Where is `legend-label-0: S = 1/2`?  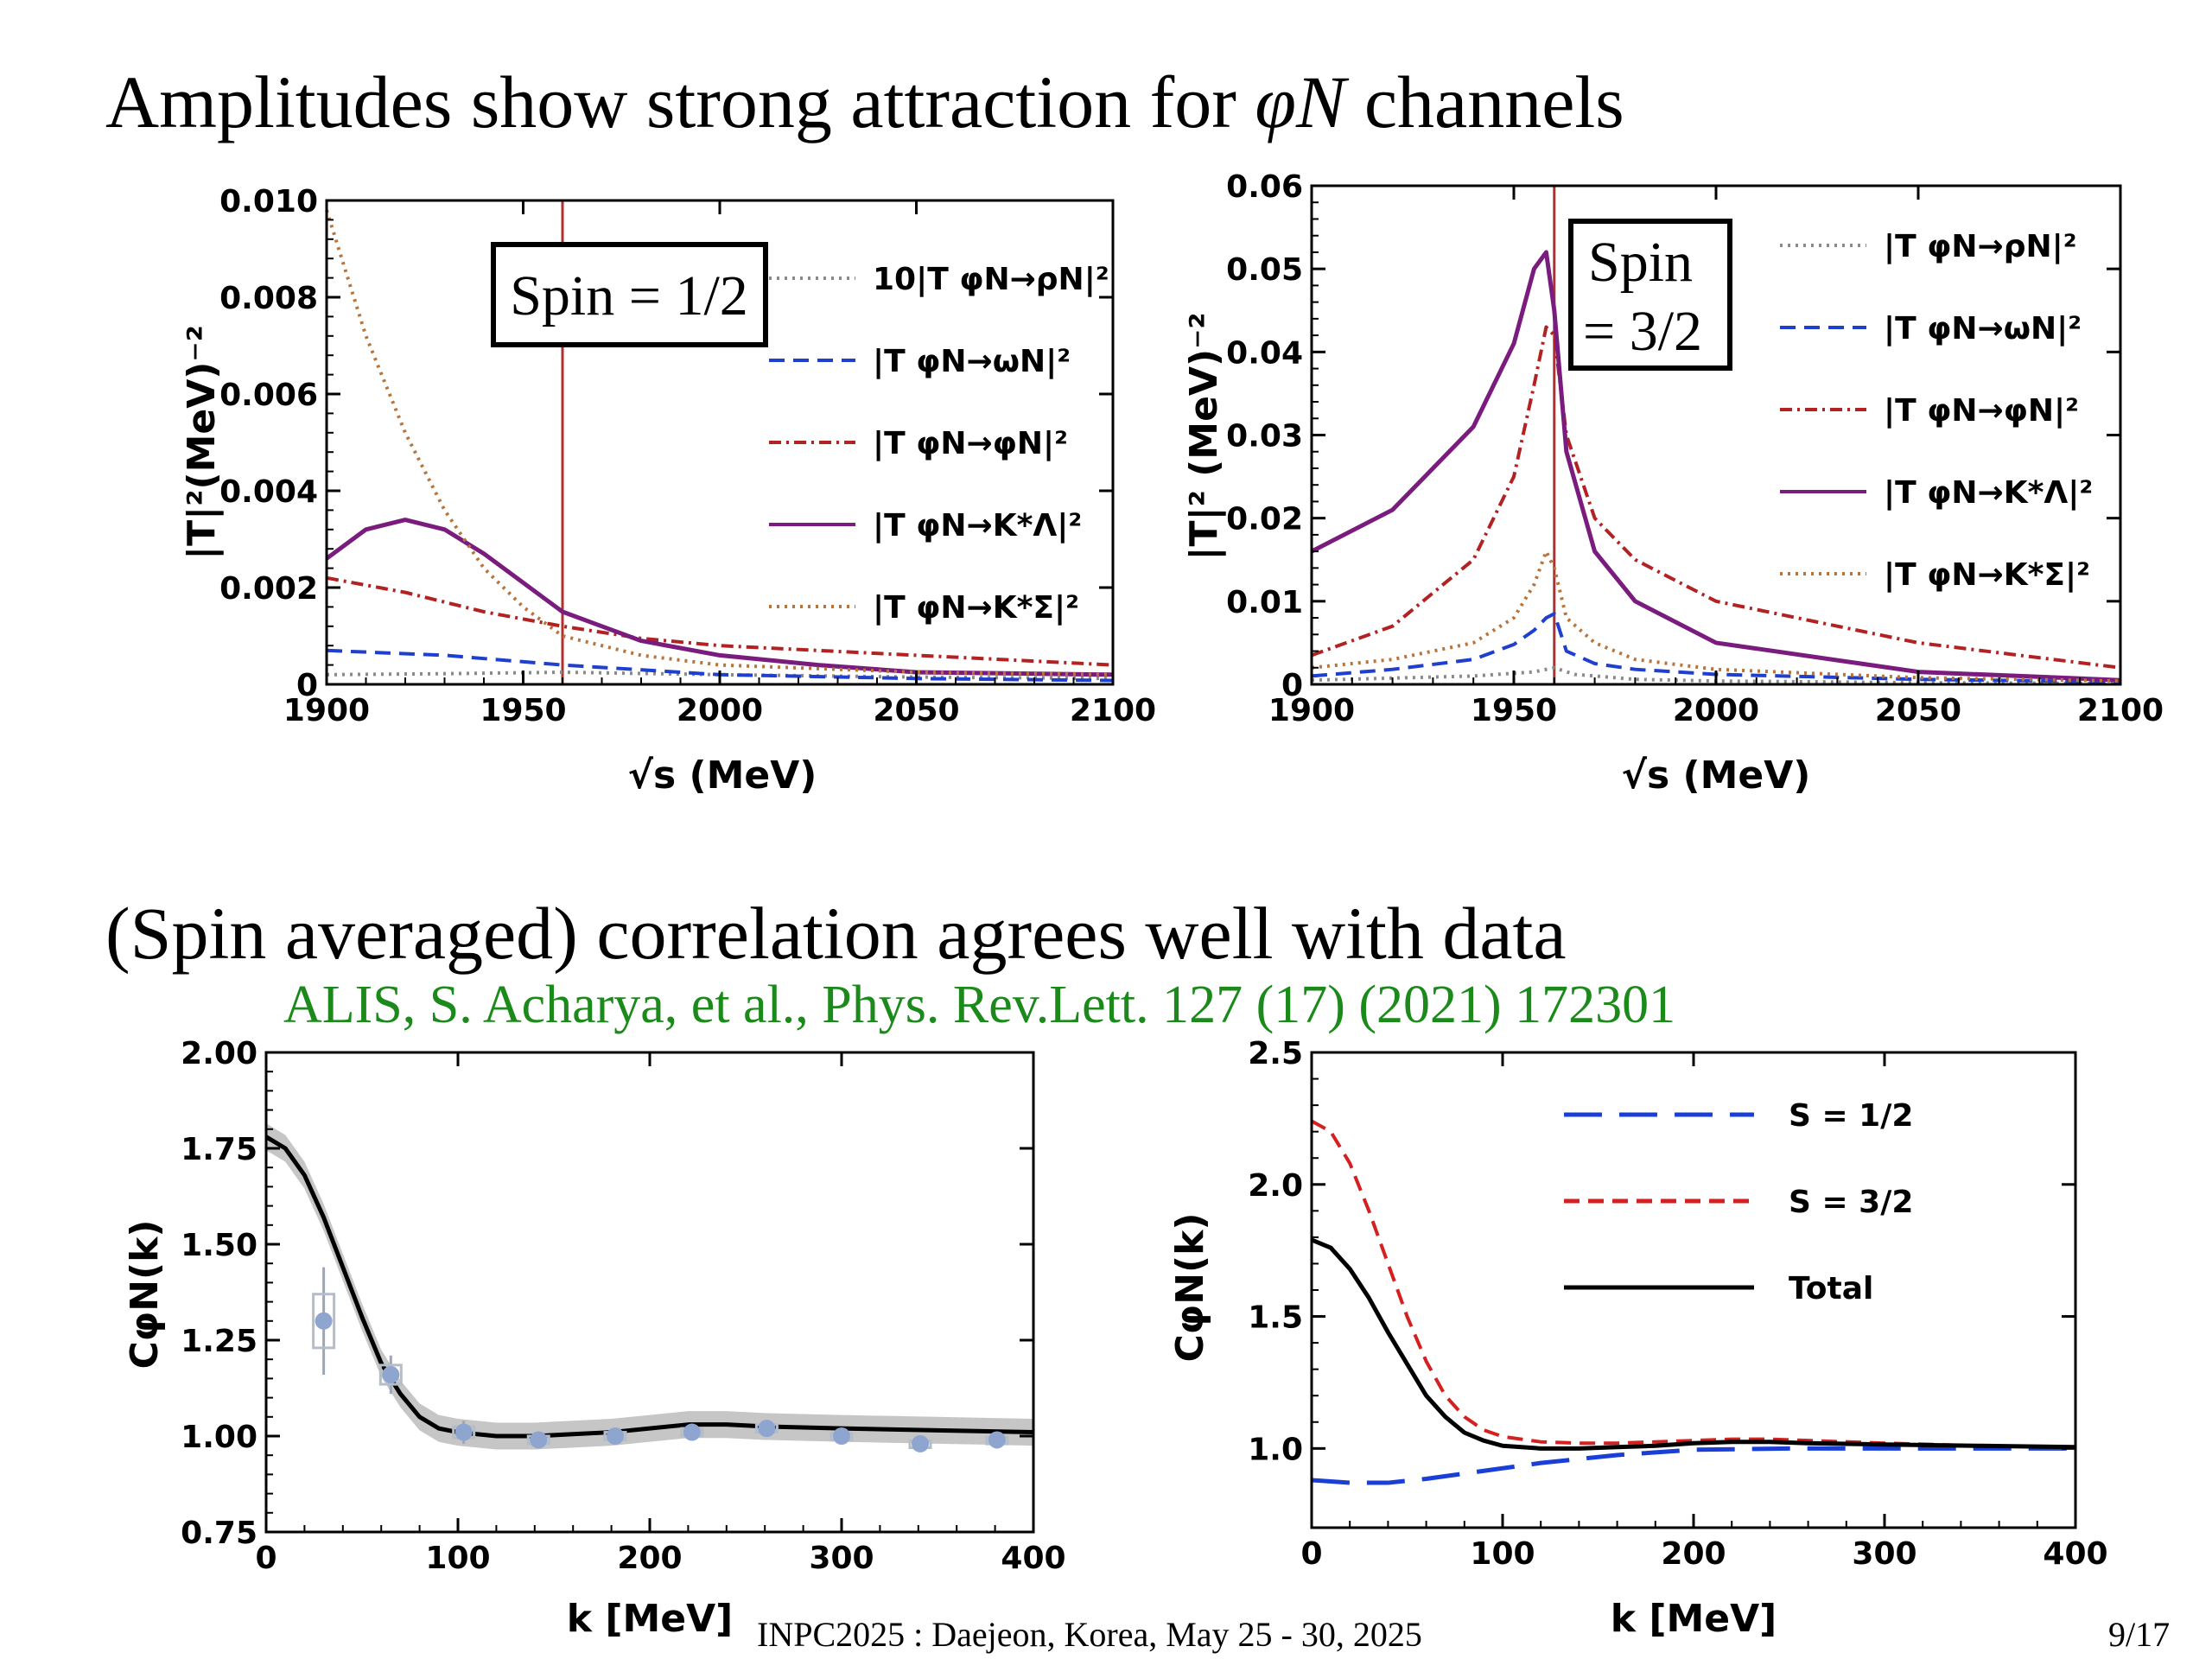 legend-label-0: S = 1/2 is located at coordinates (1851, 1116).